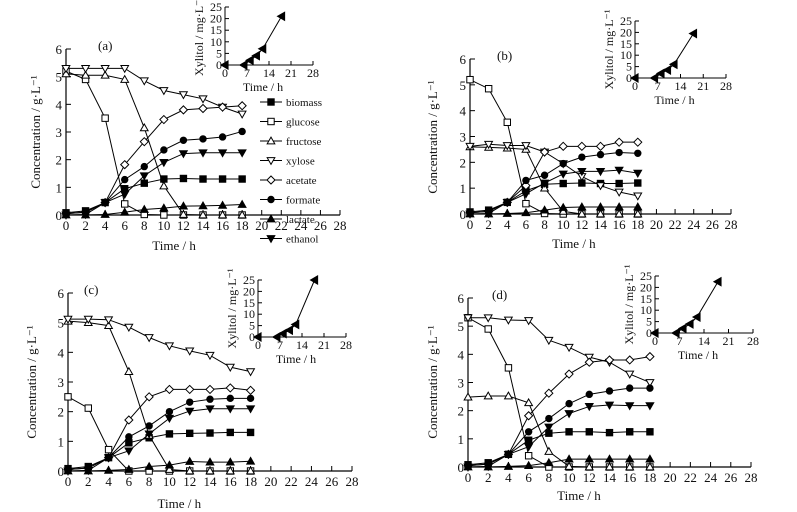 Image resolution: width=797 pixels, height=512 pixels. Describe the element at coordinates (526, 203) in the screenshot. I see `point-glucose` at that location.